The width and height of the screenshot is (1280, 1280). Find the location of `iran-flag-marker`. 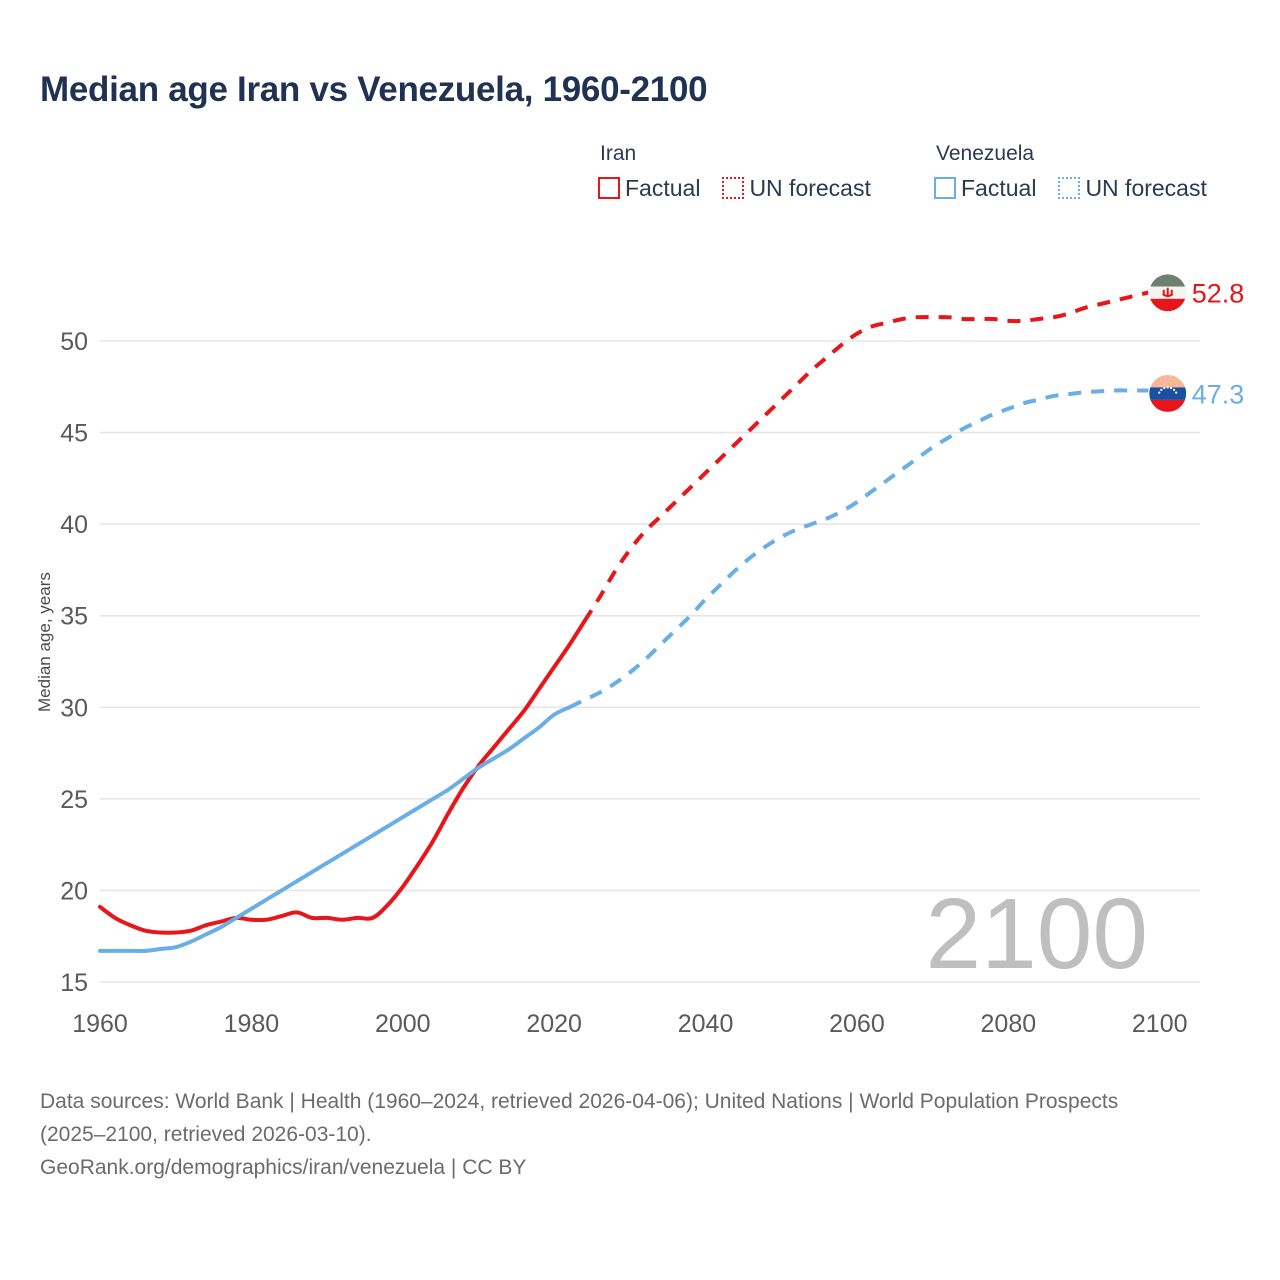

iran-flag-marker is located at coordinates (1168, 293).